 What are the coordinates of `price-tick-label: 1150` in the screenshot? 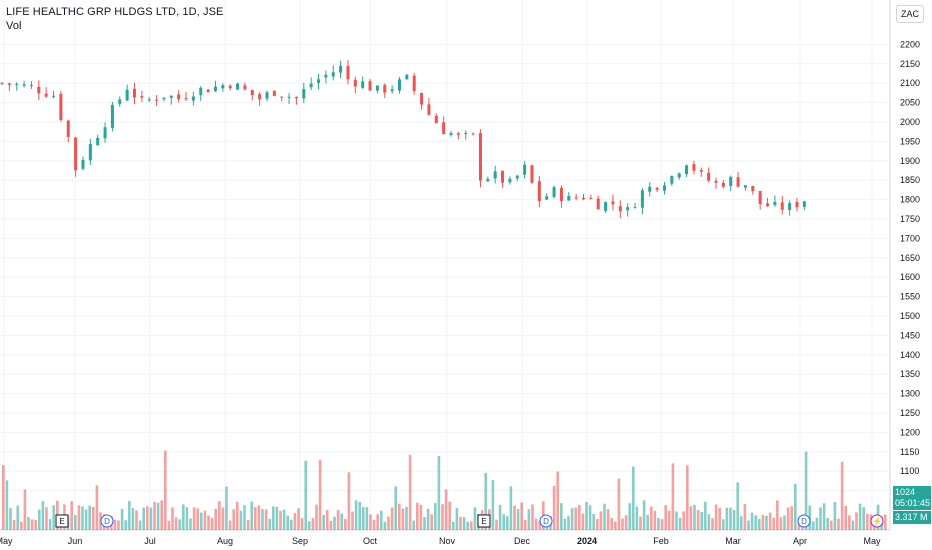 It's located at (909, 452).